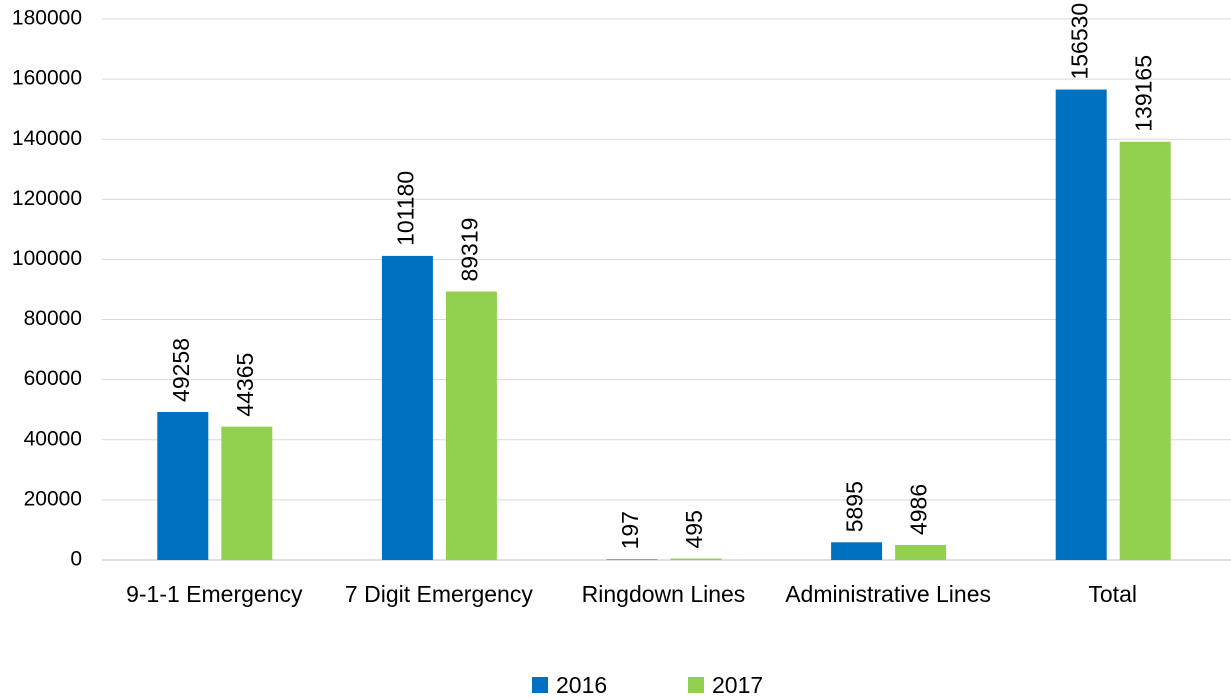 The image size is (1231, 700). Describe the element at coordinates (53, 438) in the screenshot. I see `y-tick-label: 40000` at that location.